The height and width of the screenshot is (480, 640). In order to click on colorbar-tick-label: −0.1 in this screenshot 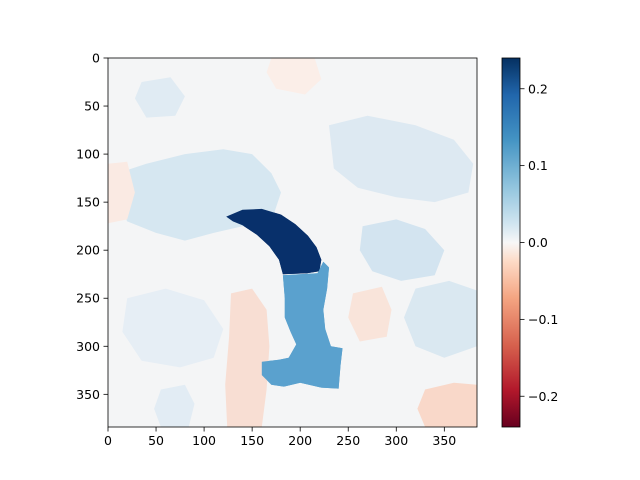, I will do `click(543, 319)`.